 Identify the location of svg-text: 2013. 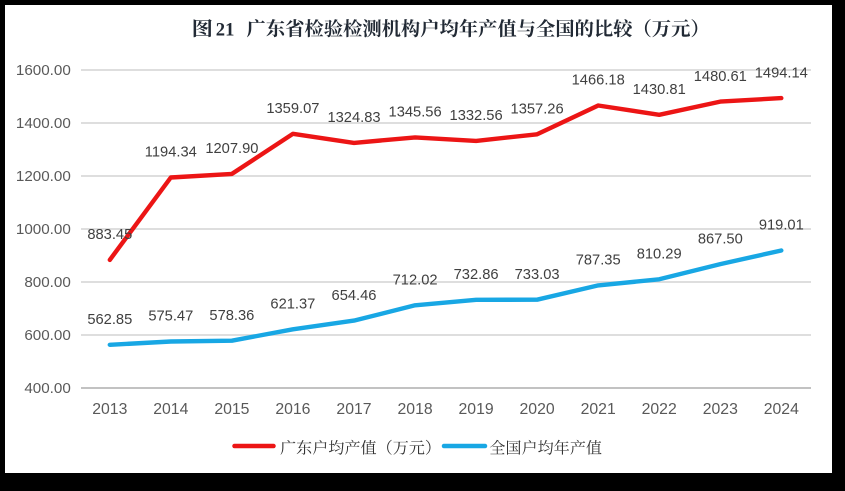
(109, 409).